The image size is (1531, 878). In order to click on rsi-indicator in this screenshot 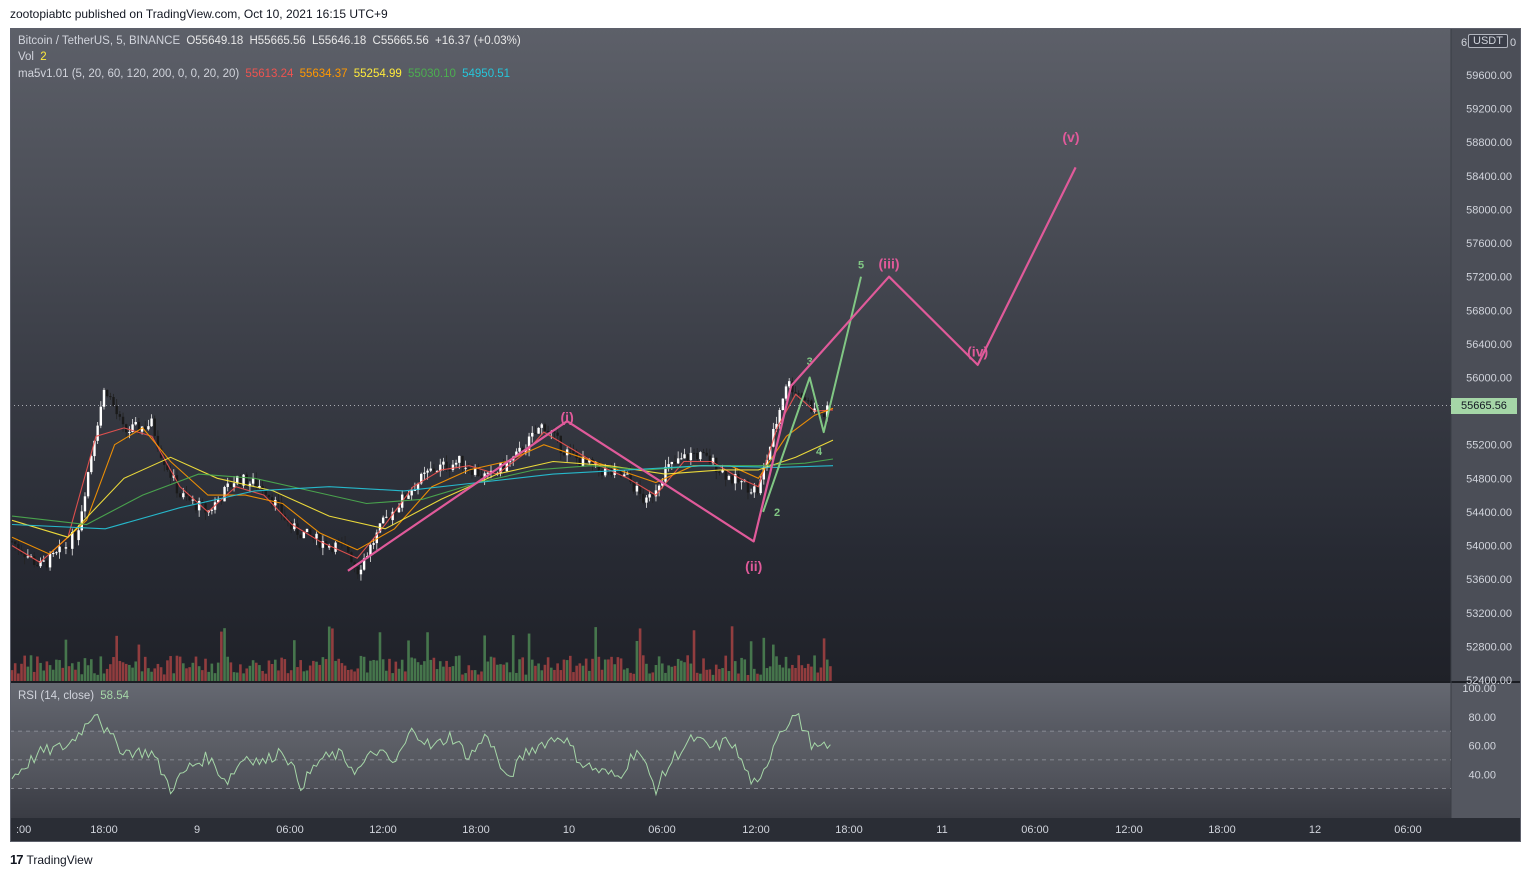, I will do `click(730, 754)`.